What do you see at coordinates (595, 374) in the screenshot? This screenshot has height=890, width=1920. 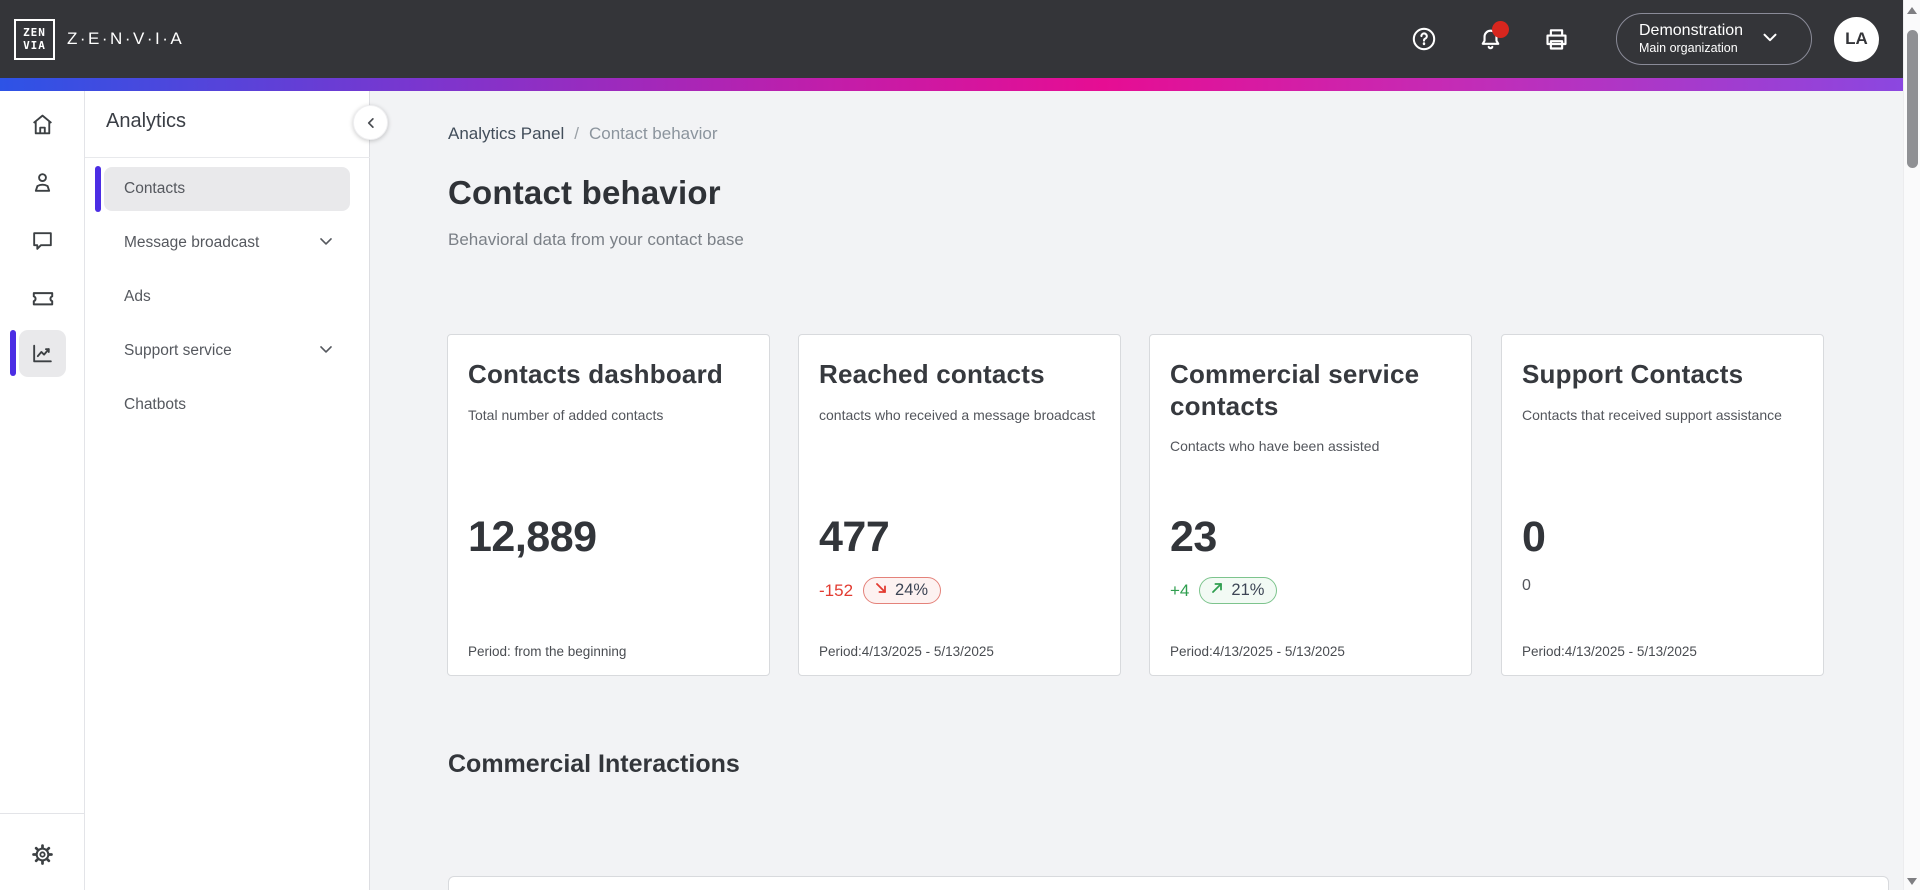 I see `card-title: Contacts dashboard` at bounding box center [595, 374].